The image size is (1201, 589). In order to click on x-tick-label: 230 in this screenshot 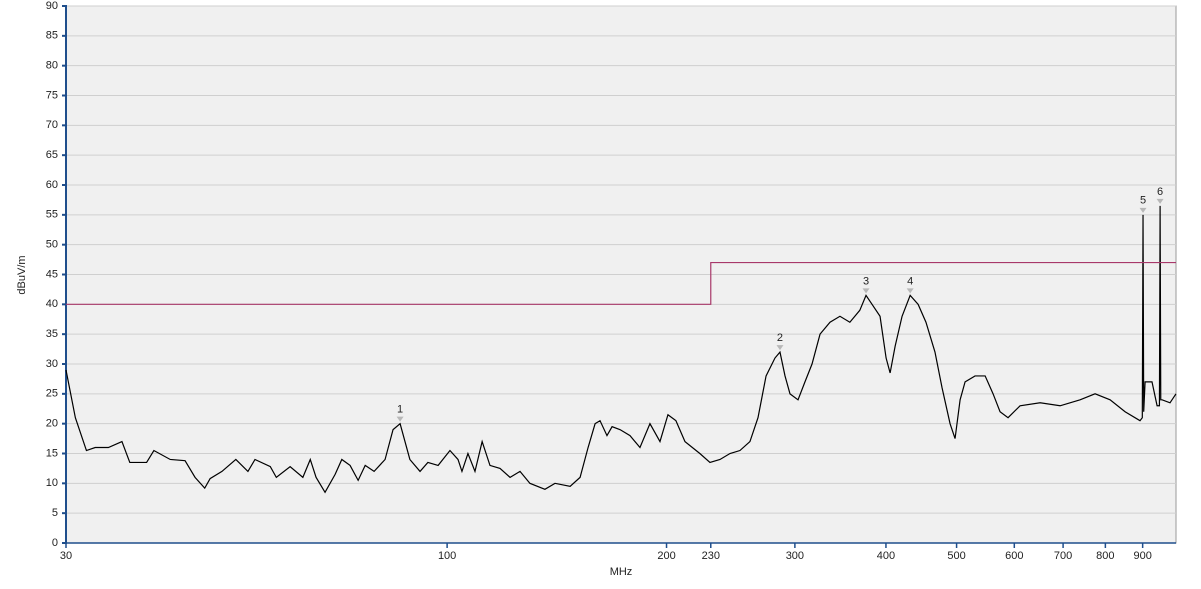, I will do `click(711, 556)`.